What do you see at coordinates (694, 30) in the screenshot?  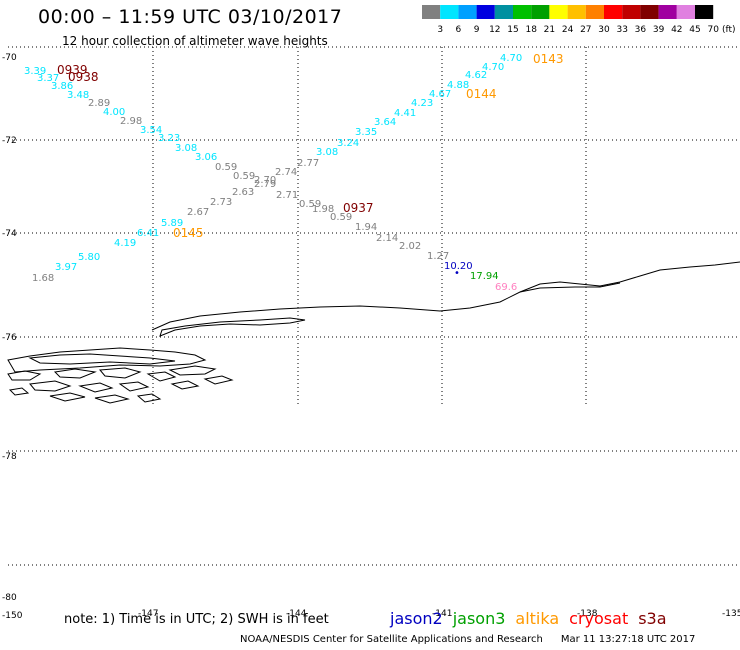 I see `colorbar-label: 45` at bounding box center [694, 30].